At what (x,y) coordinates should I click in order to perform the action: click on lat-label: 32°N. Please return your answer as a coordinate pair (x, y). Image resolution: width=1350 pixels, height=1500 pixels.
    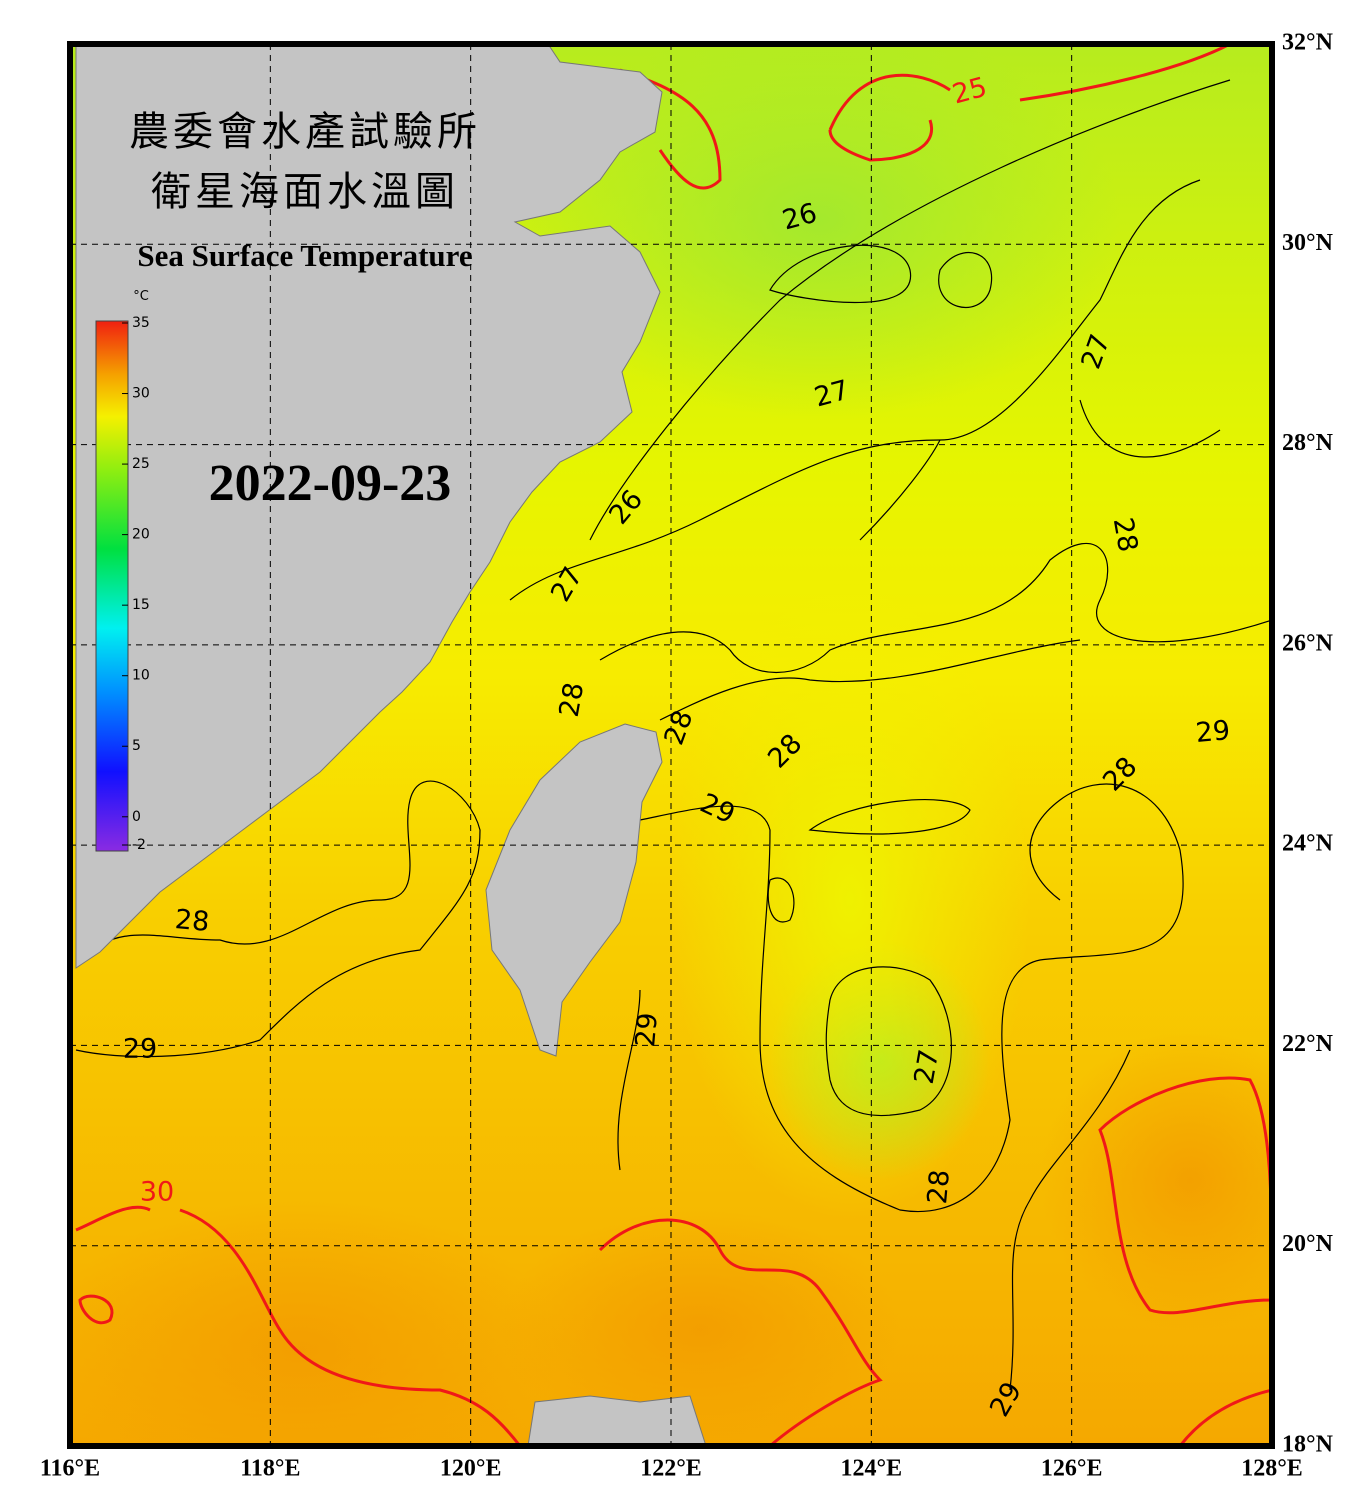
    Looking at the image, I should click on (1308, 43).